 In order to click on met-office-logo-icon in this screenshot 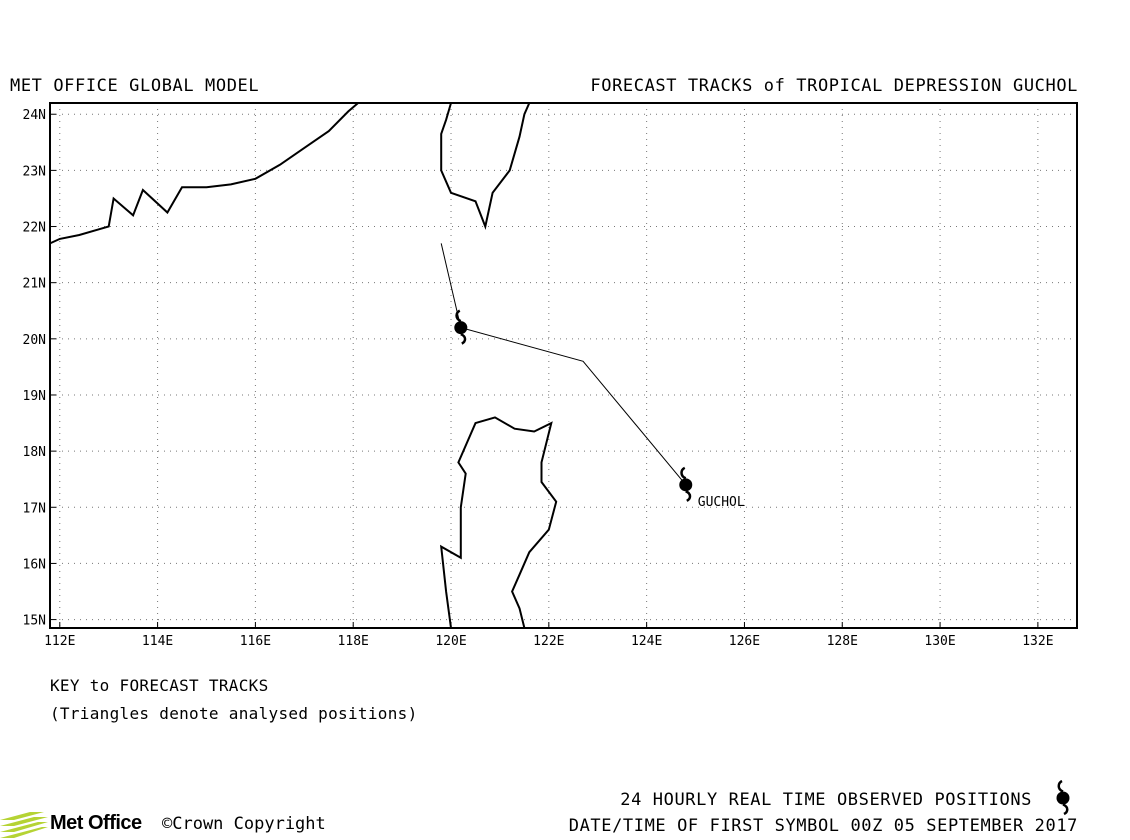, I will do `click(24, 825)`.